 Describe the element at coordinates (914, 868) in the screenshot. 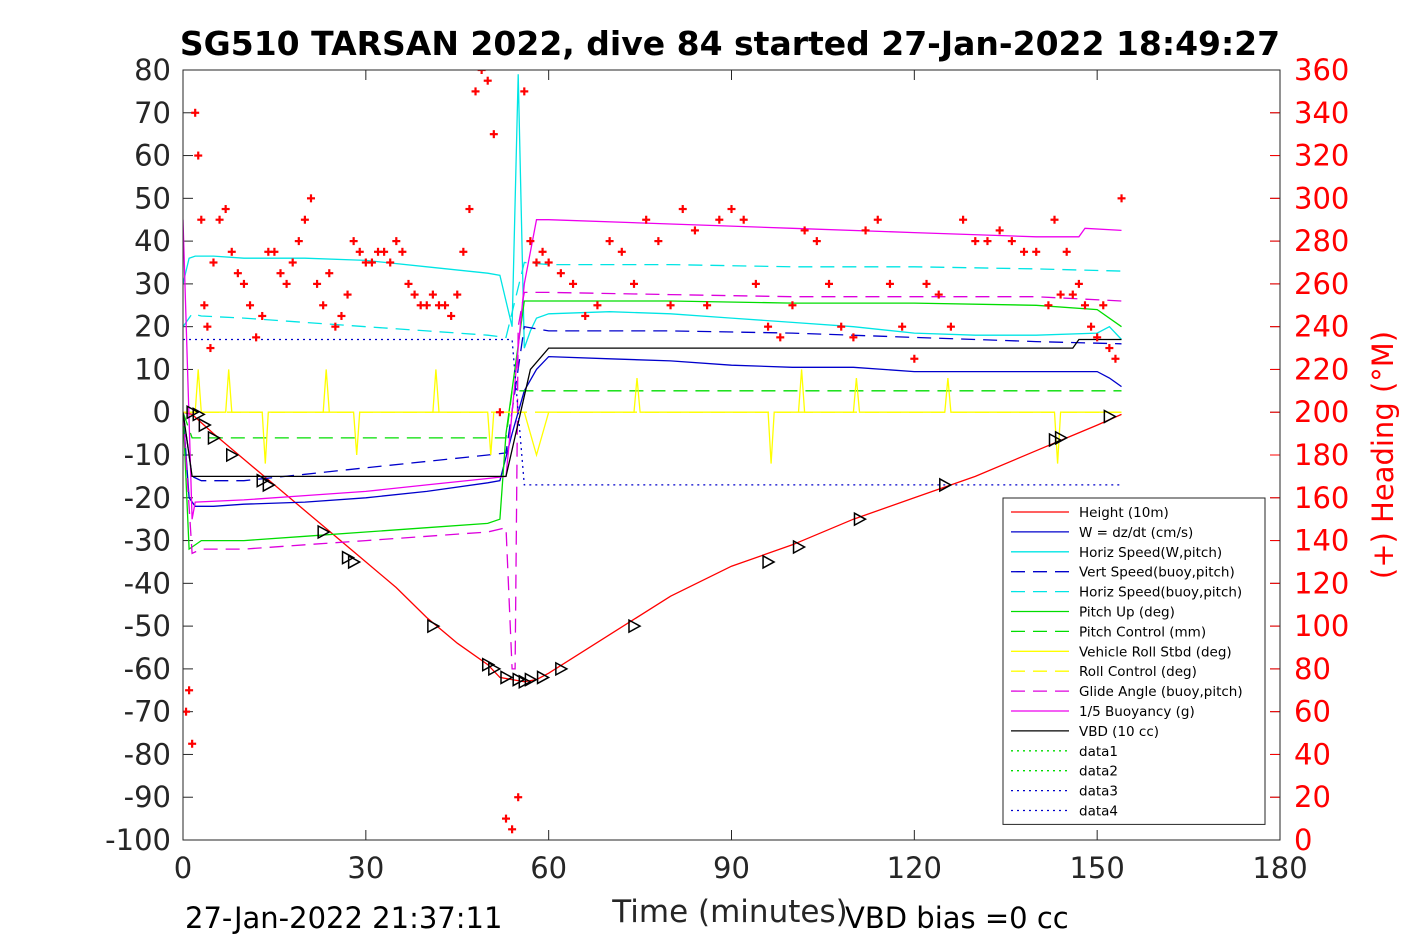

I see `x-tick-label: 120` at that location.